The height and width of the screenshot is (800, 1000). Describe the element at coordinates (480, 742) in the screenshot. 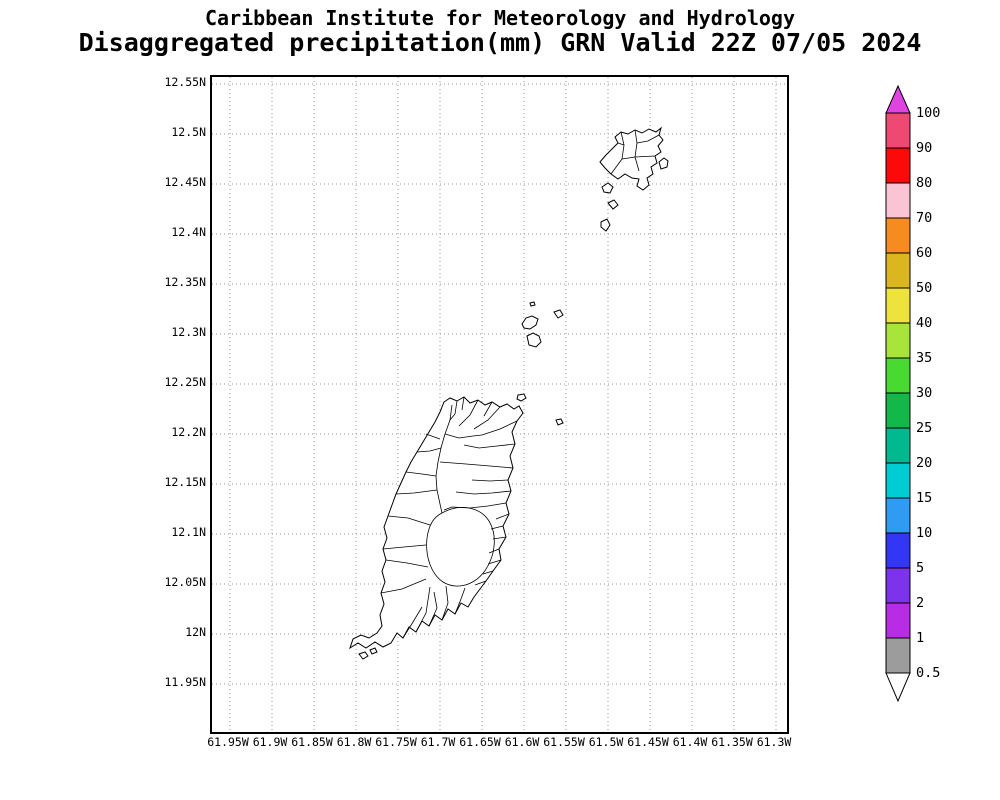

I see `x-axis-tick-label: 61.65W` at that location.